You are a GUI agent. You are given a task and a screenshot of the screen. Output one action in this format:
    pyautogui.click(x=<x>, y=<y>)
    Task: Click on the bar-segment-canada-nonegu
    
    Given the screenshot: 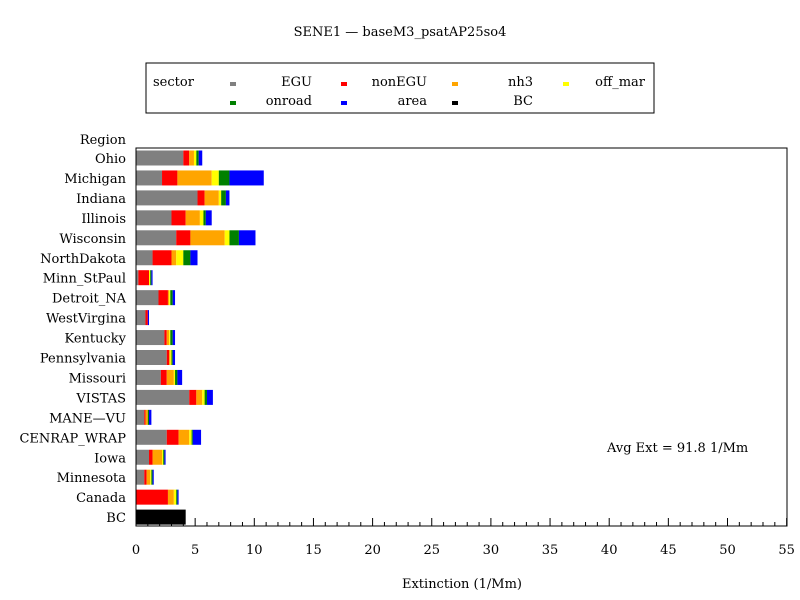 What is the action you would take?
    pyautogui.click(x=152, y=497)
    